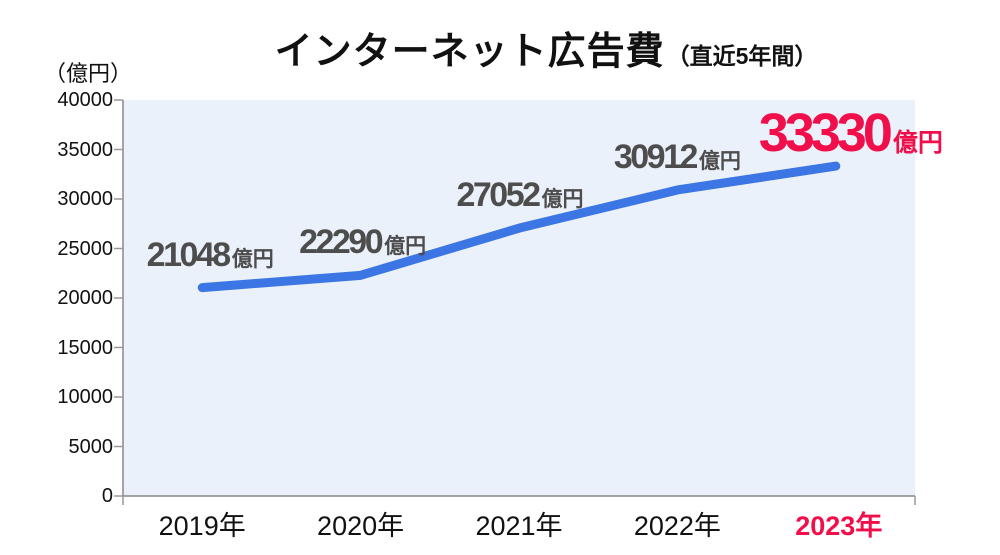  What do you see at coordinates (85, 397) in the screenshot?
I see `y-axis-tick-label: 10000` at bounding box center [85, 397].